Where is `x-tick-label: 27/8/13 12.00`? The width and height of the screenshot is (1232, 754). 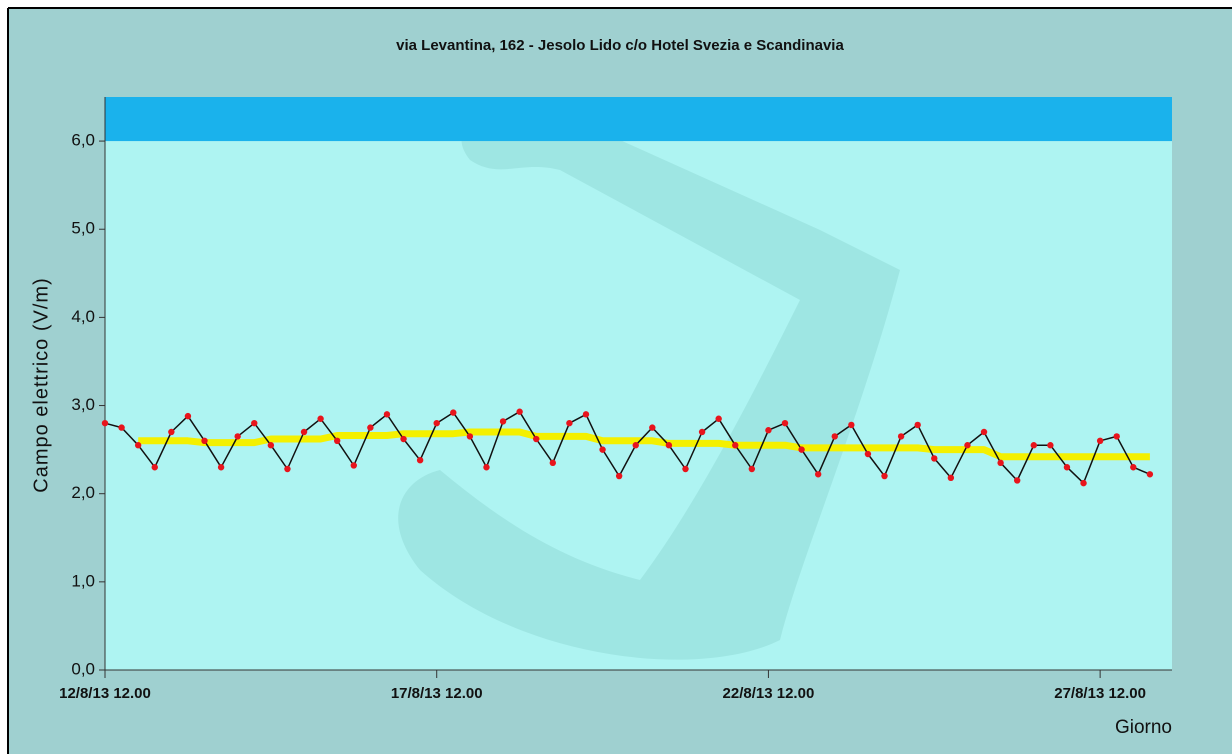
x-tick-label: 27/8/13 12.00 is located at coordinates (1100, 693).